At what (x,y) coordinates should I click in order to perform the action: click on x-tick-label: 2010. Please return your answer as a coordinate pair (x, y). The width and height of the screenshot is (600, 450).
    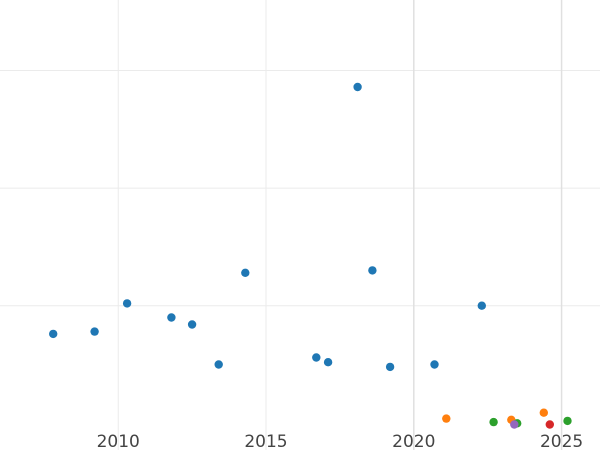
    Looking at the image, I should click on (118, 441).